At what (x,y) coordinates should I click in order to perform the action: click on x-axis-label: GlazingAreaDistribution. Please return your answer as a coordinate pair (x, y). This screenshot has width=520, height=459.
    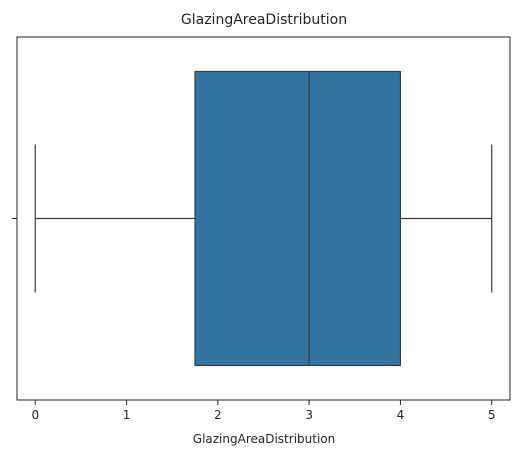
    Looking at the image, I should click on (264, 439).